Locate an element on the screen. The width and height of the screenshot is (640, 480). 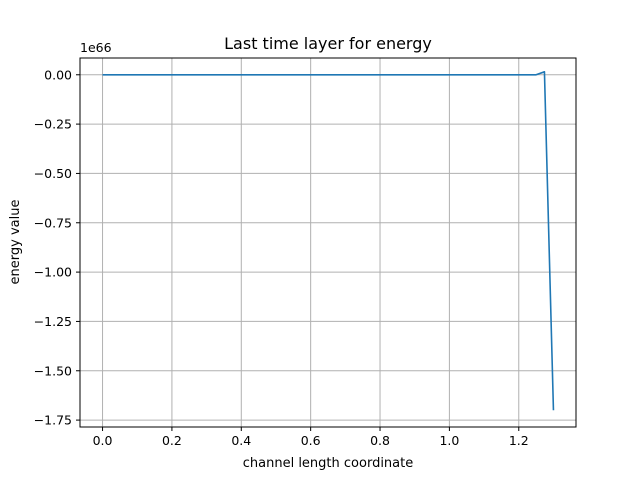
chart-title: Last time layer for energy is located at coordinates (328, 43).